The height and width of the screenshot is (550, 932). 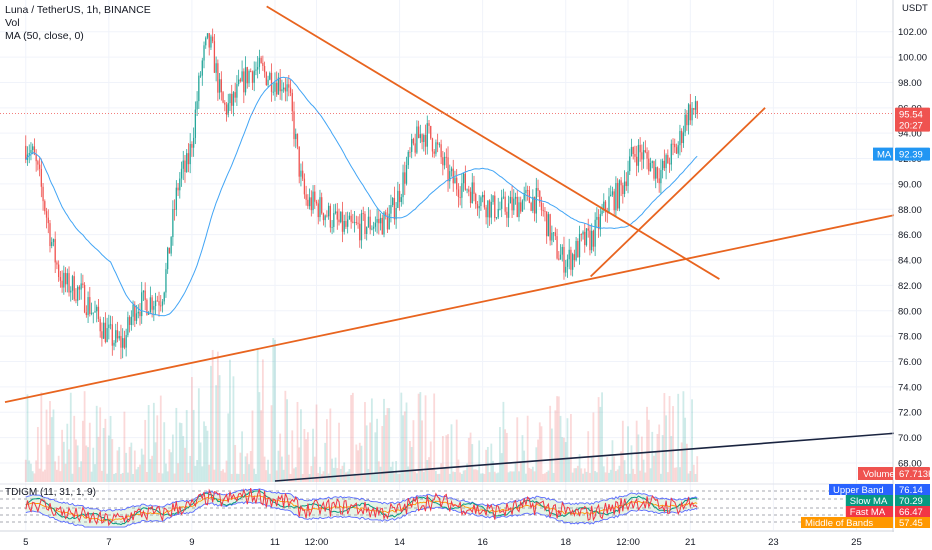 I want to click on time-tick-label: 11, so click(x=275, y=542).